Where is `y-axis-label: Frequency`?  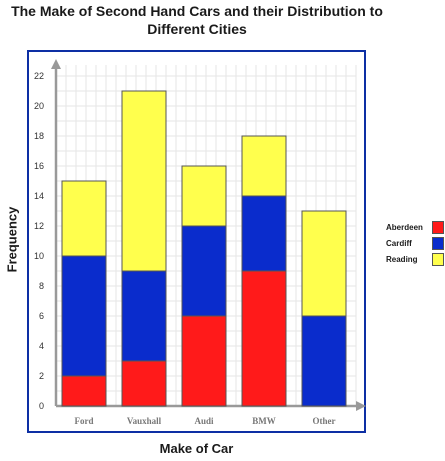
y-axis-label: Frequency is located at coordinates (12, 239).